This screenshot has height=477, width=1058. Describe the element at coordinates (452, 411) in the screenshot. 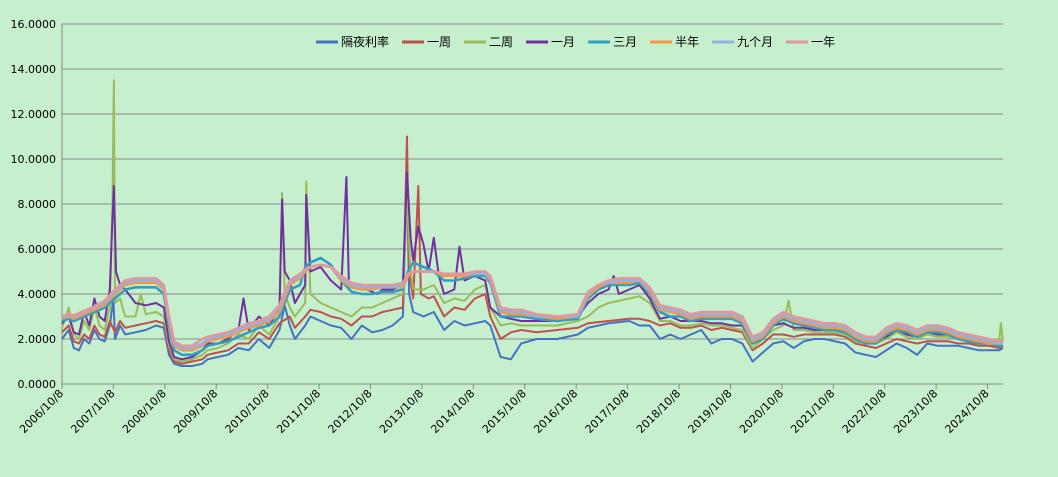

I see `x-tick-label: 2014/10/8` at that location.